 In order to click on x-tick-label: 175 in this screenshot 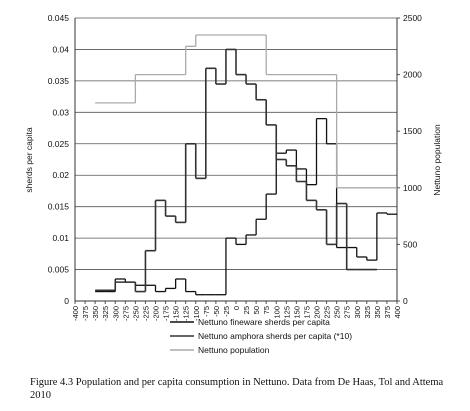, I will do `click(306, 312)`.